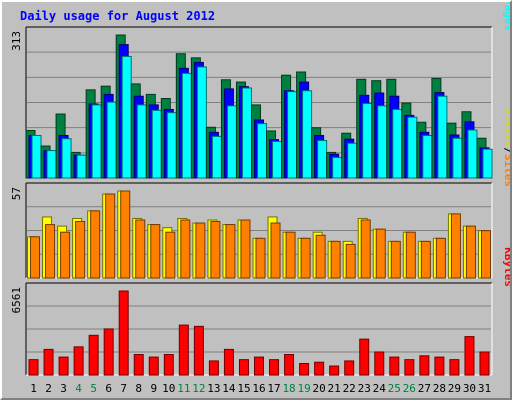 Image resolution: width=512 pixels, height=400 pixels. What do you see at coordinates (349, 388) in the screenshot?
I see `x-tick-label: 22` at bounding box center [349, 388].